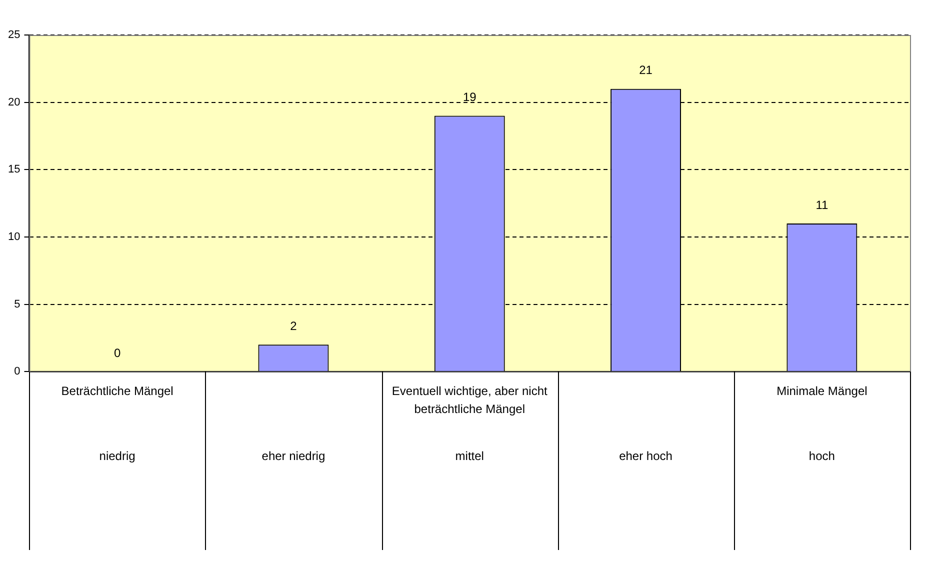 This screenshot has width=937, height=562. What do you see at coordinates (117, 391) in the screenshot?
I see `text: Beträchtliche Mängel` at bounding box center [117, 391].